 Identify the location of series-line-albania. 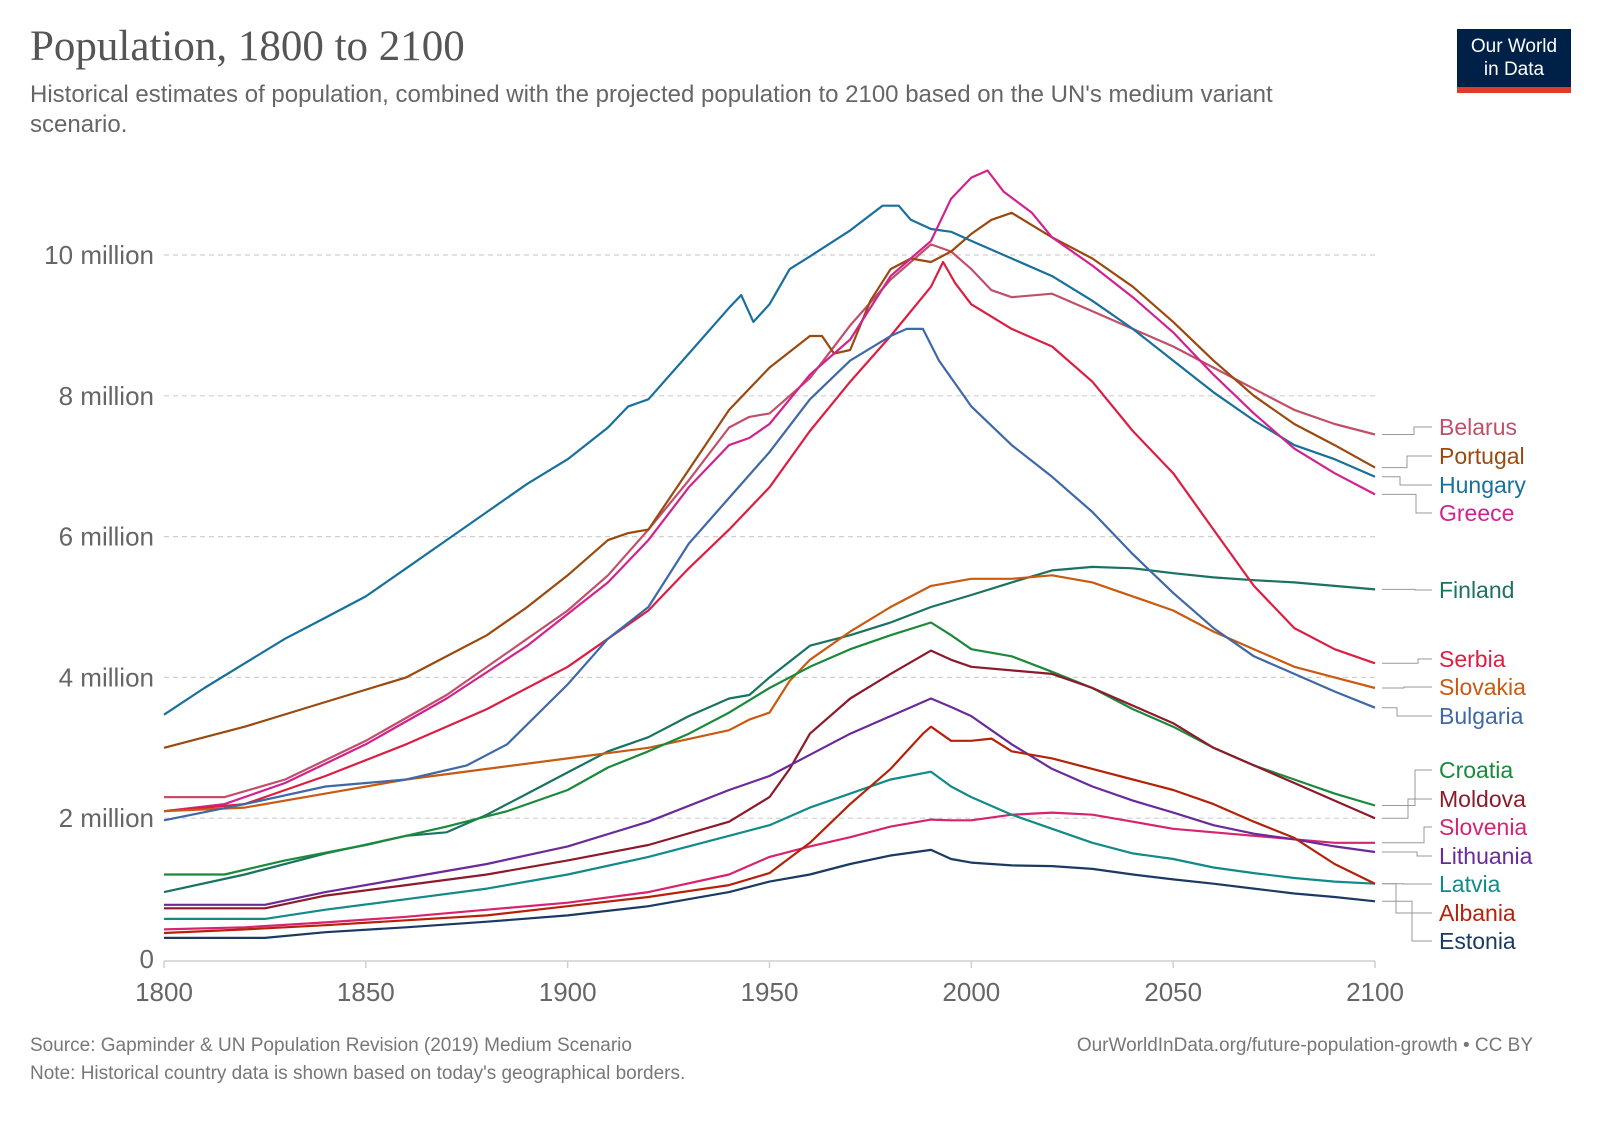
(769, 830).